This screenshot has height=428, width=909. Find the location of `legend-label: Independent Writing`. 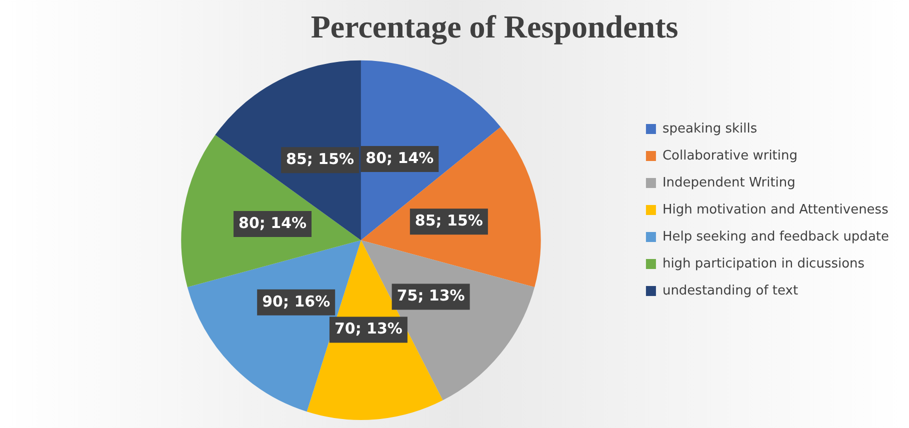

legend-label: Independent Writing is located at coordinates (729, 182).